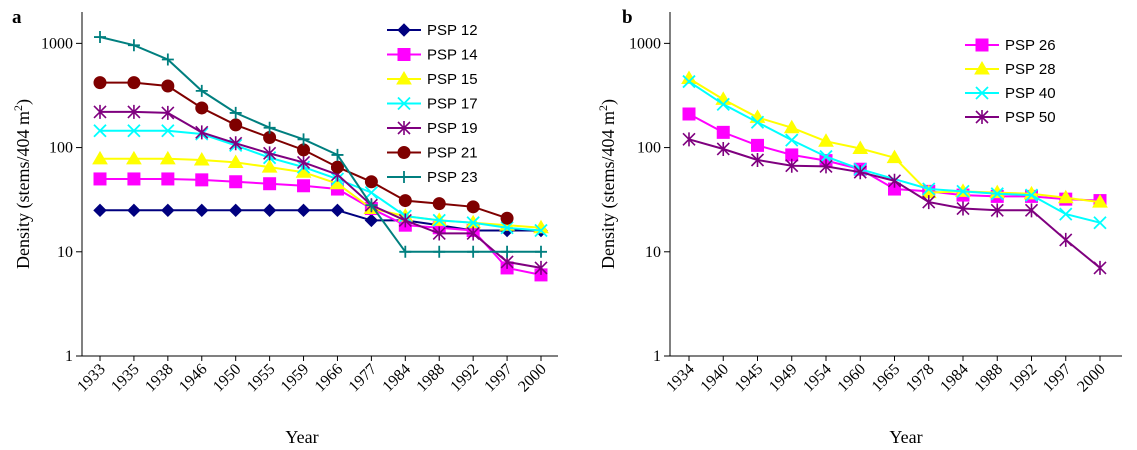 This screenshot has height=450, width=1137. Describe the element at coordinates (988, 378) in the screenshot. I see `x-tick-label: 1988` at that location.